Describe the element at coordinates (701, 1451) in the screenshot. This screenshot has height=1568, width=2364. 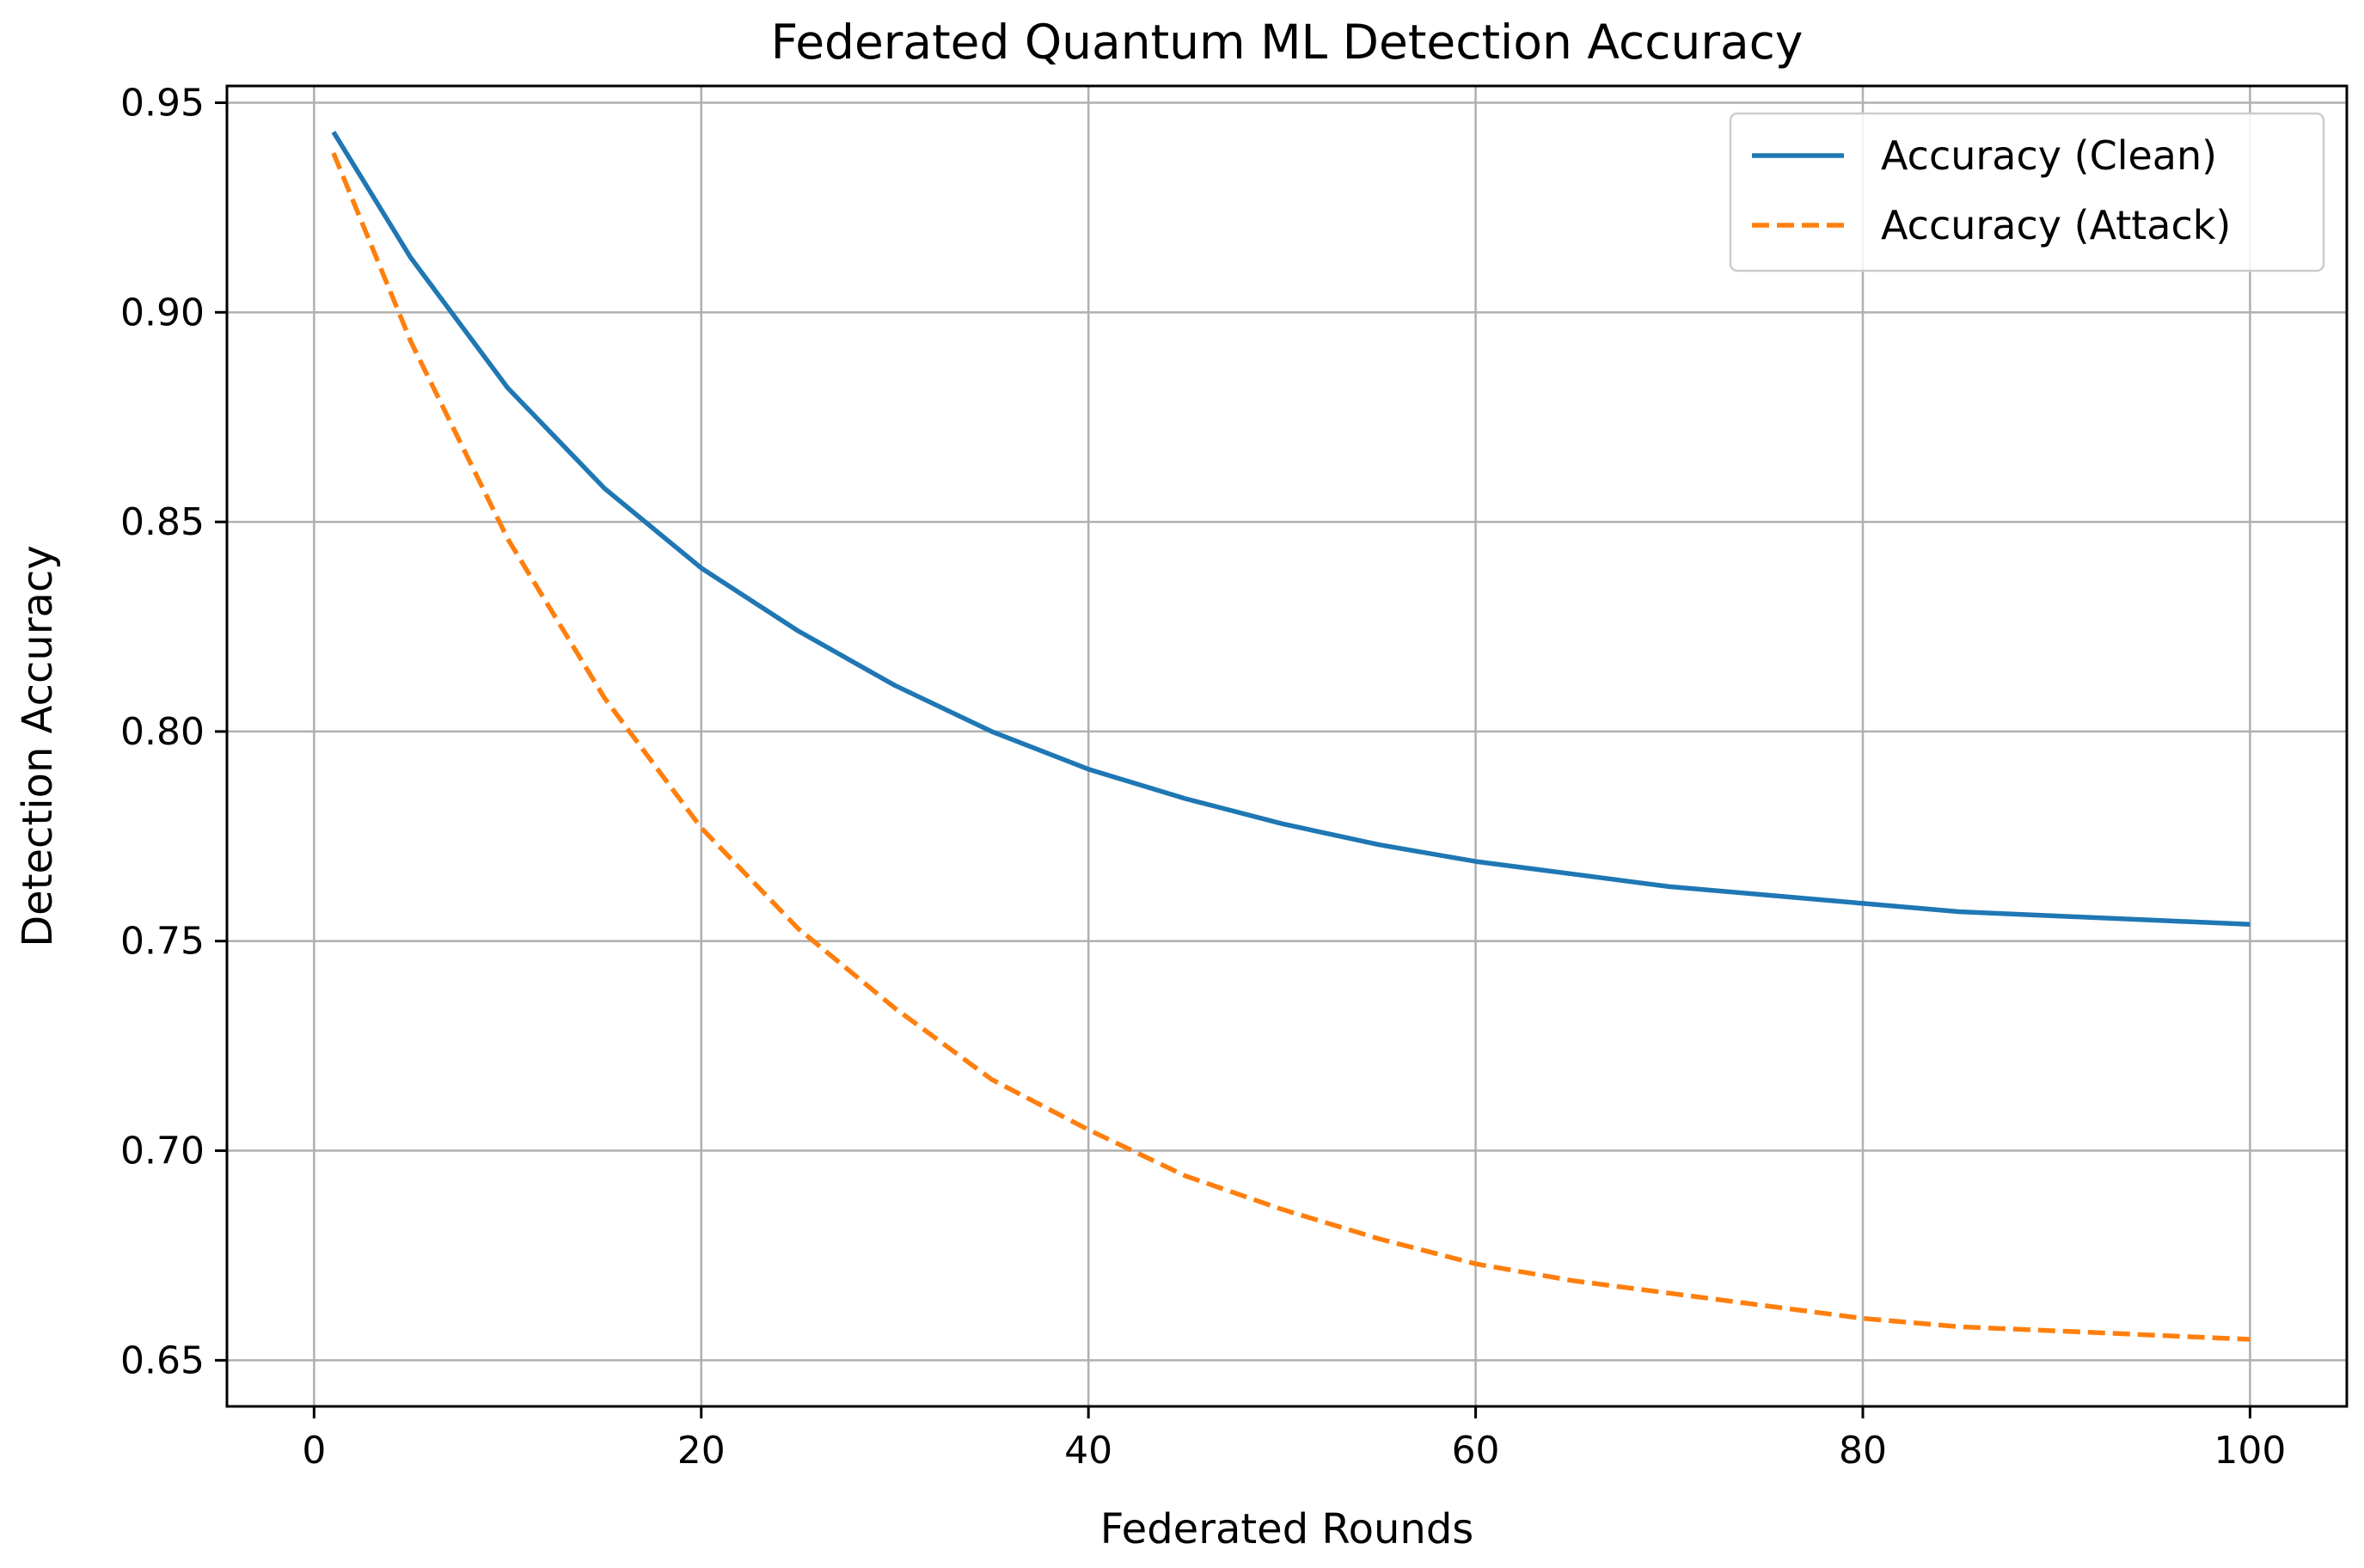
I see `x-tick-label: 20` at that location.